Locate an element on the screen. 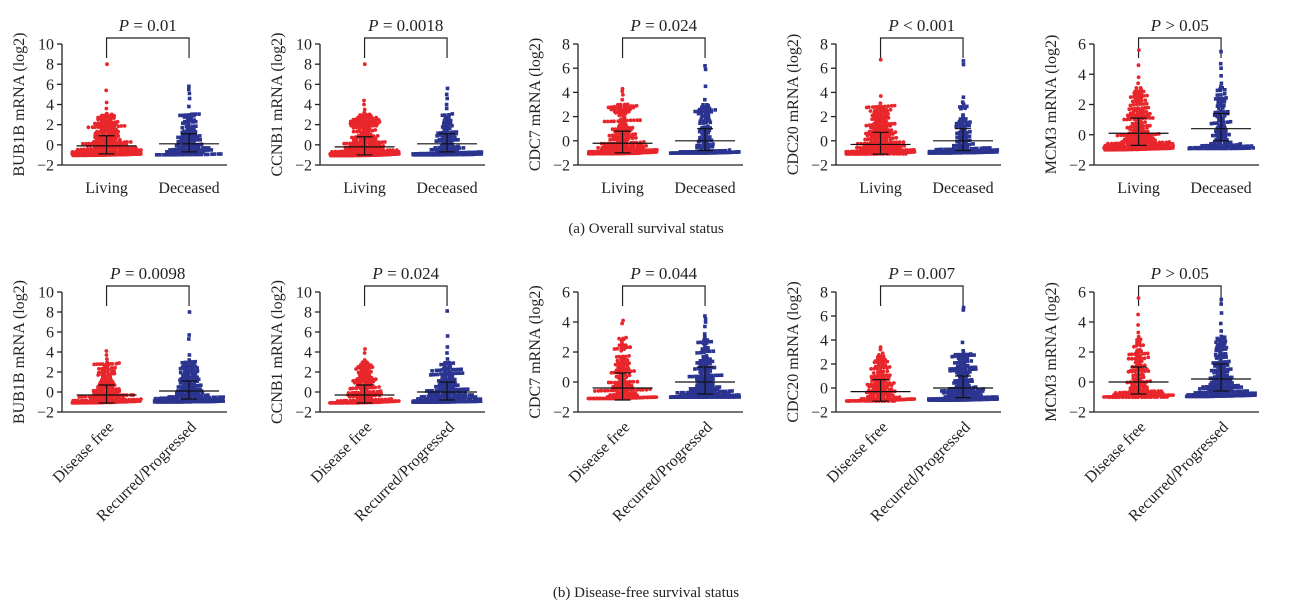 The width and height of the screenshot is (1293, 603). x-category-label: Disease free is located at coordinates (84, 453).